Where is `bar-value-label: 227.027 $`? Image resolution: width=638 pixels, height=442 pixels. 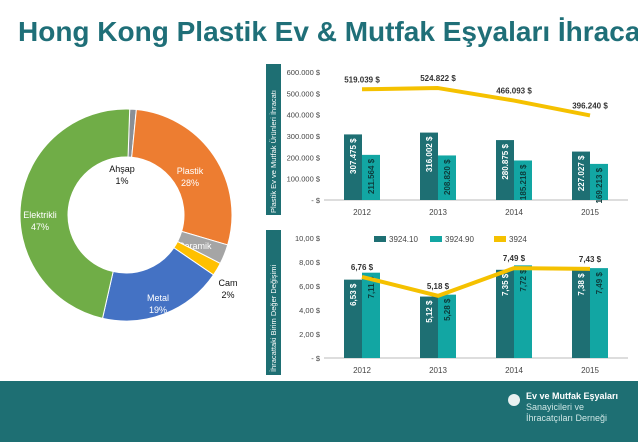
bar-value-label: 227.027 $ is located at coordinates (581, 173).